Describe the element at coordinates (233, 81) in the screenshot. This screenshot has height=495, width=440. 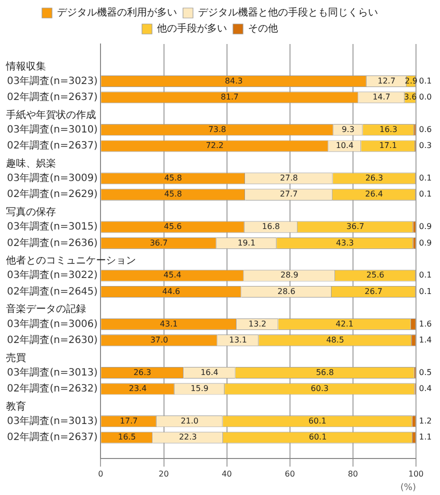
I see `data-label: 84.3` at that location.